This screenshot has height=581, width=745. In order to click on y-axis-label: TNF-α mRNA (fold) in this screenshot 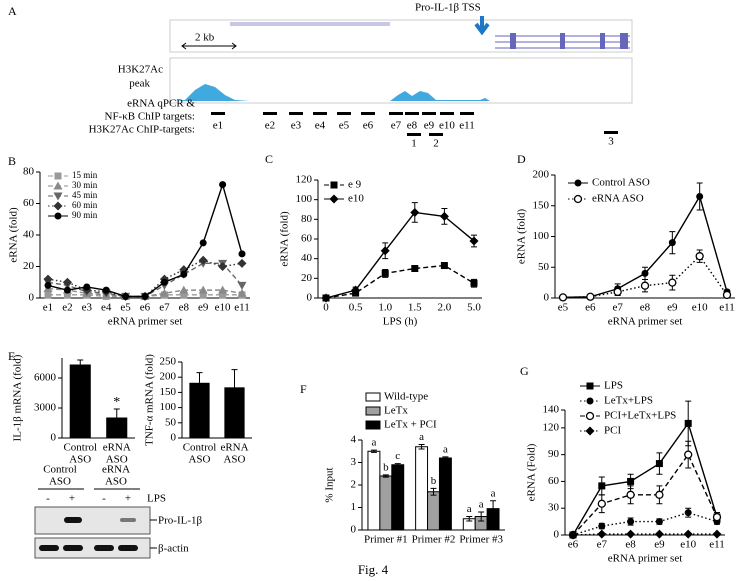, I will do `click(150, 400)`.